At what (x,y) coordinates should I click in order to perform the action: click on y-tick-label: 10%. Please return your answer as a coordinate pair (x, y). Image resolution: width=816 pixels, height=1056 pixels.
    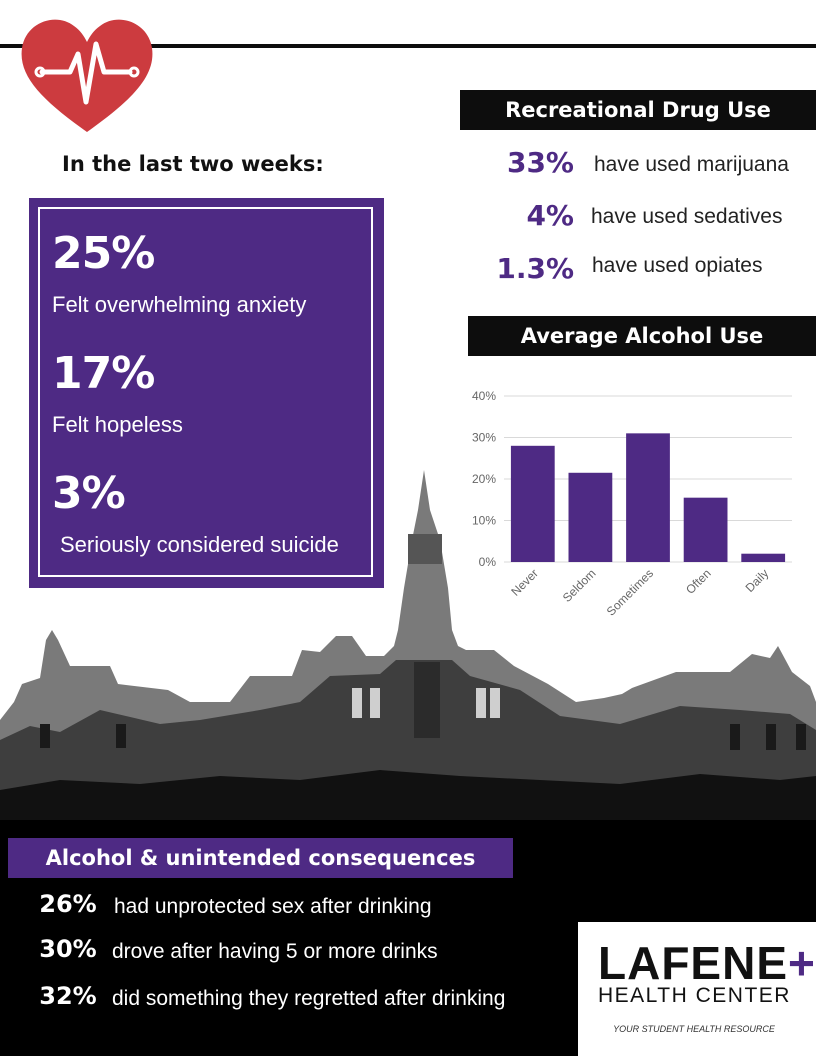
    Looking at the image, I should click on (484, 521).